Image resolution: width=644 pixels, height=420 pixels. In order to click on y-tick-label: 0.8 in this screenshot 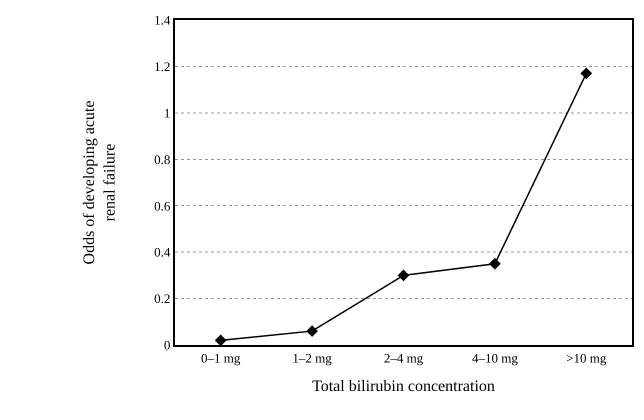, I will do `click(162, 159)`.